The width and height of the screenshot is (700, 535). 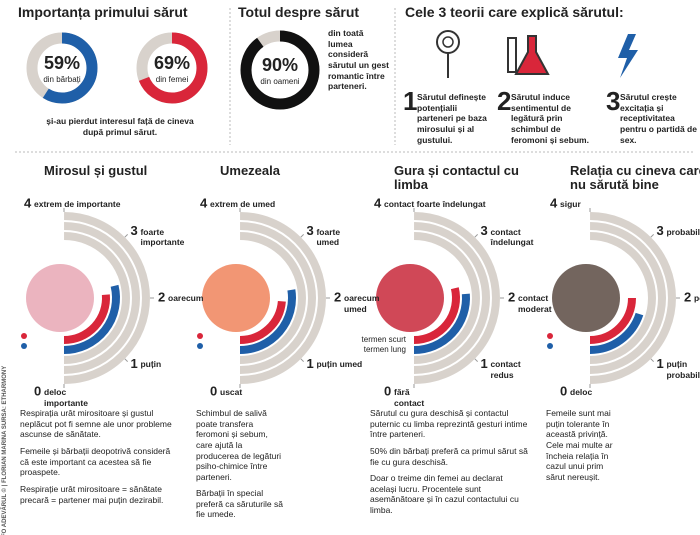 I want to click on tick-label: fără contact, so click(x=409, y=397).